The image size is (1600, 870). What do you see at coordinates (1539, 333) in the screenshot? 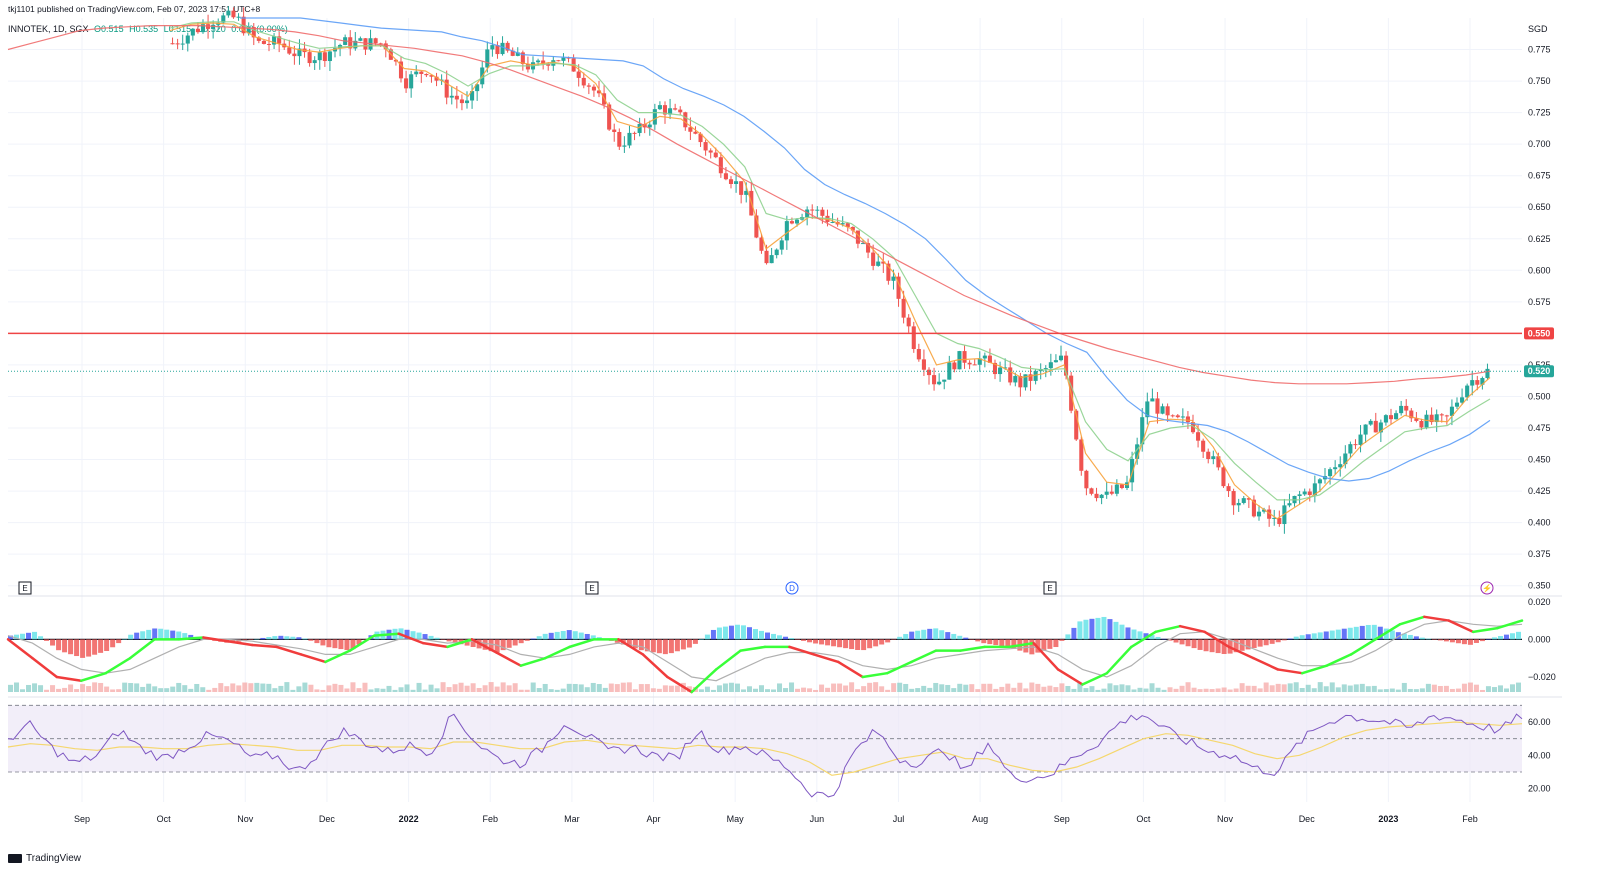
I see `resistance-price-label: 0.550` at bounding box center [1539, 333].